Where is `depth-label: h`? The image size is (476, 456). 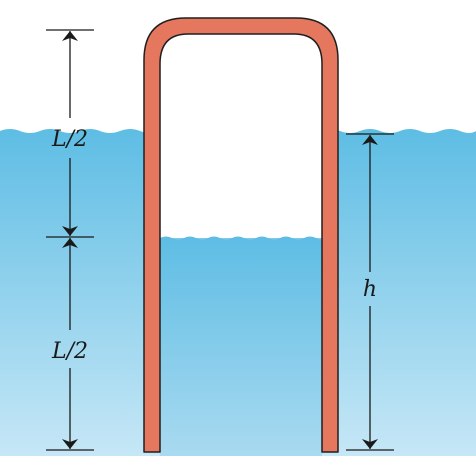 depth-label: h is located at coordinates (370, 289).